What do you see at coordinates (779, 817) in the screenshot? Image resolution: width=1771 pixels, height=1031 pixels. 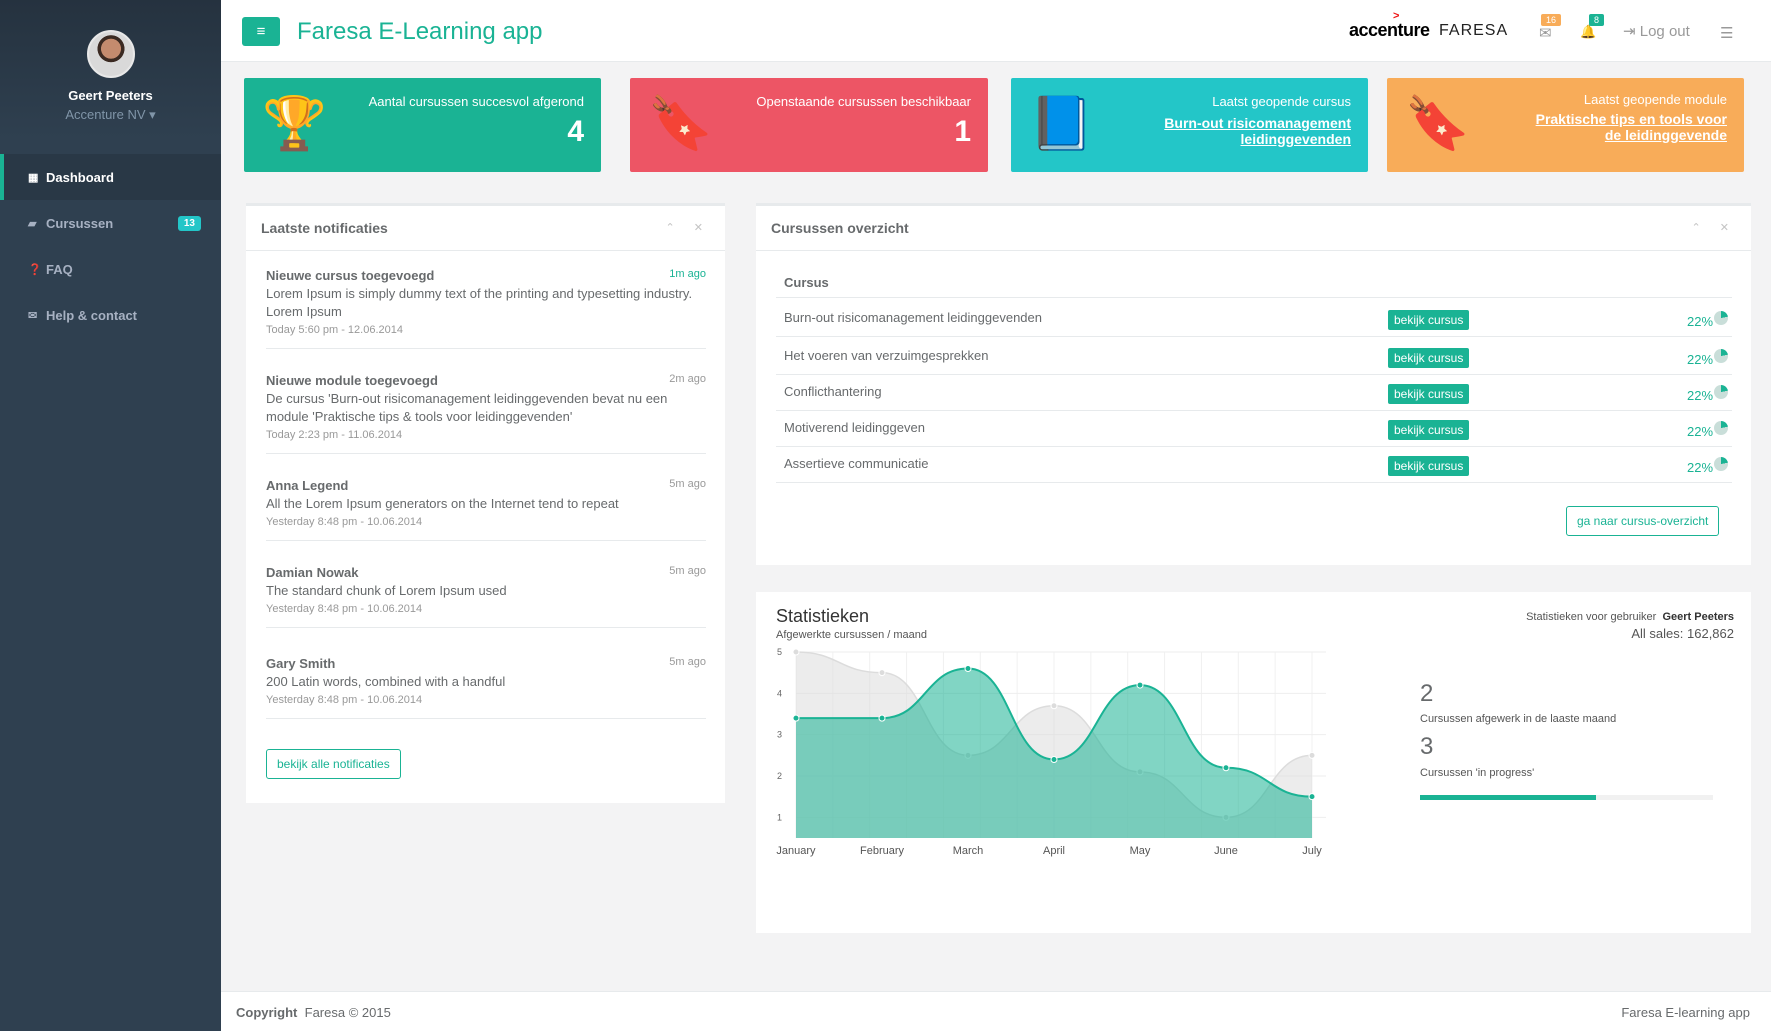 I see `y-tick-label: 1` at bounding box center [779, 817].